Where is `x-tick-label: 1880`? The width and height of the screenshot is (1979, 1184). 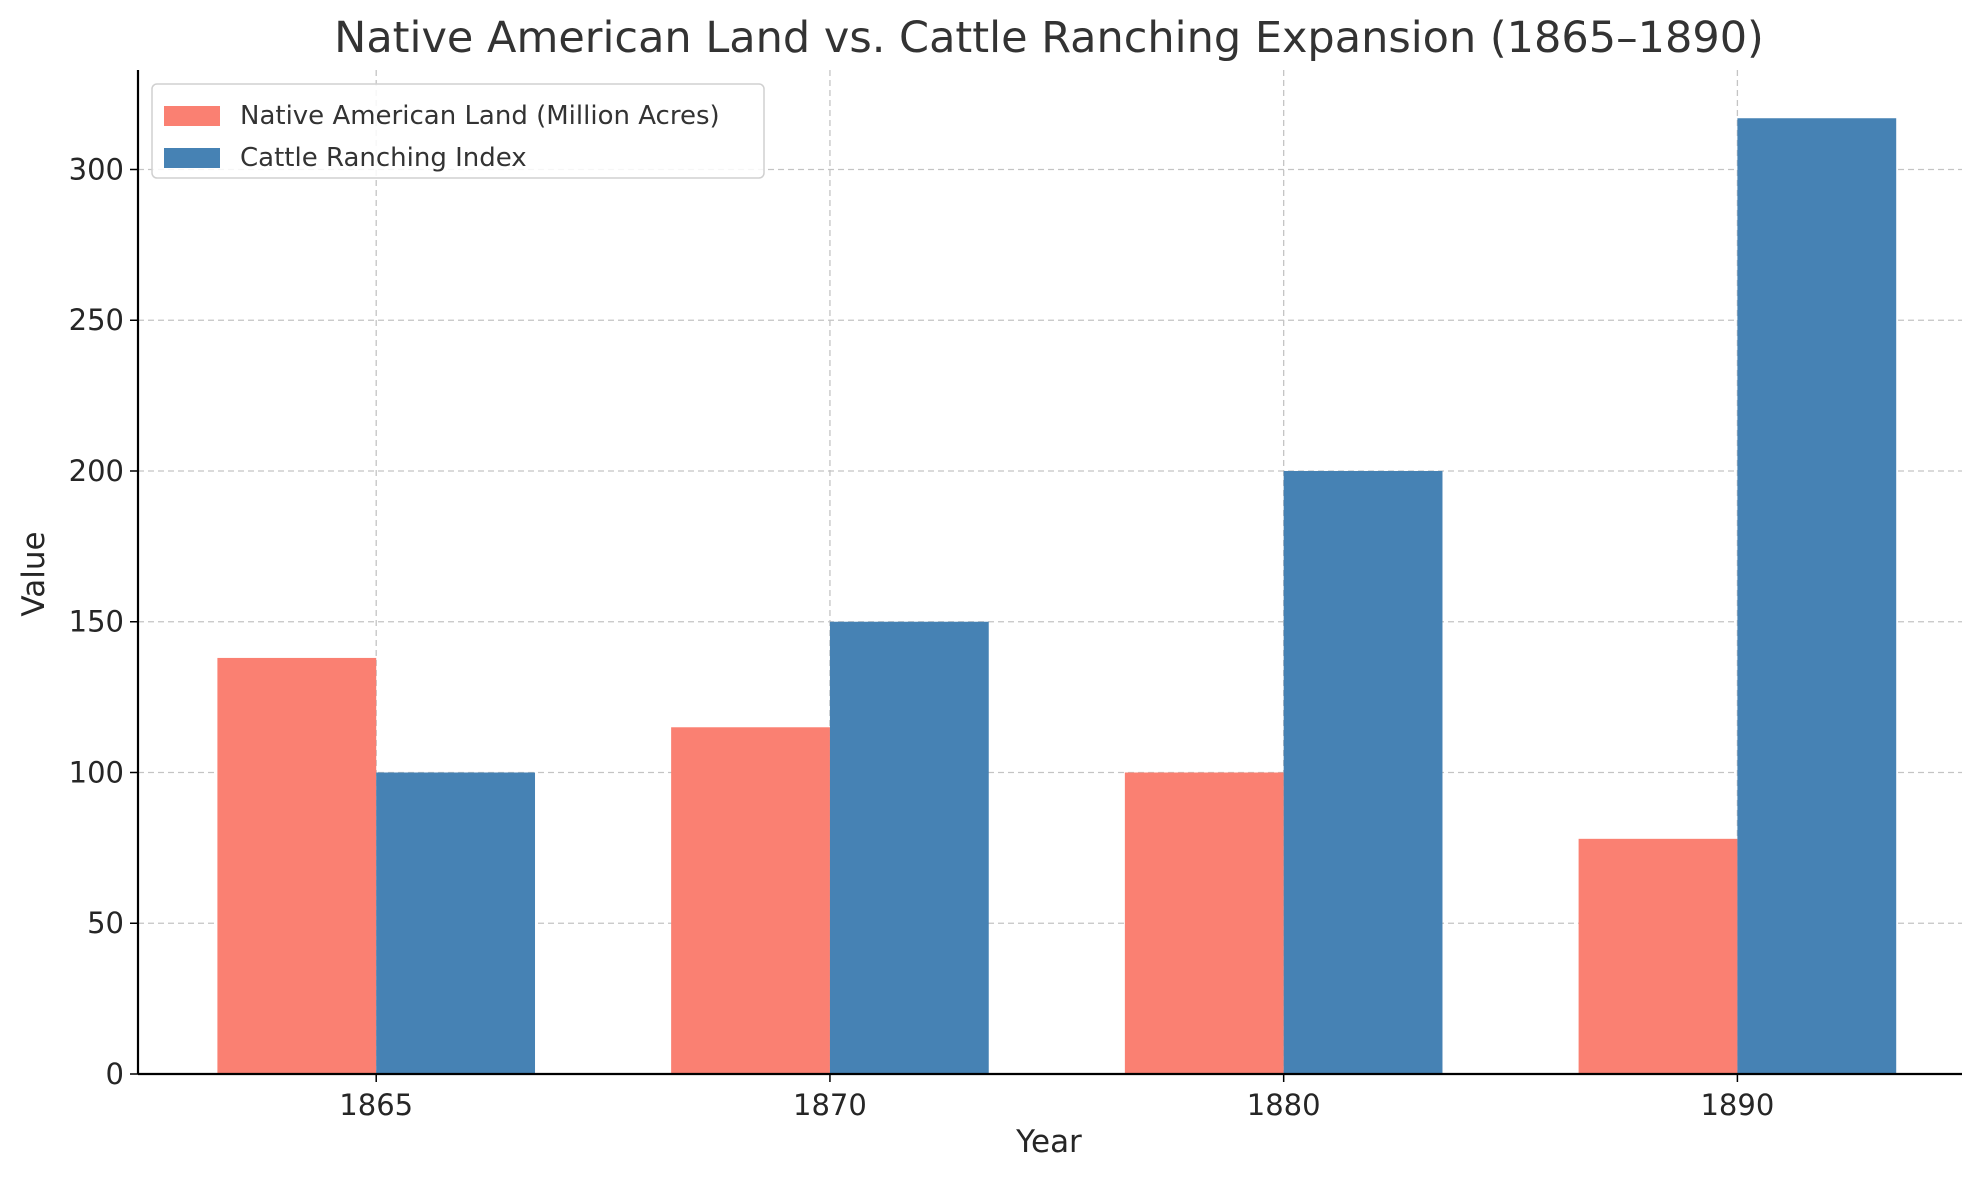
x-tick-label: 1880 is located at coordinates (1284, 1105).